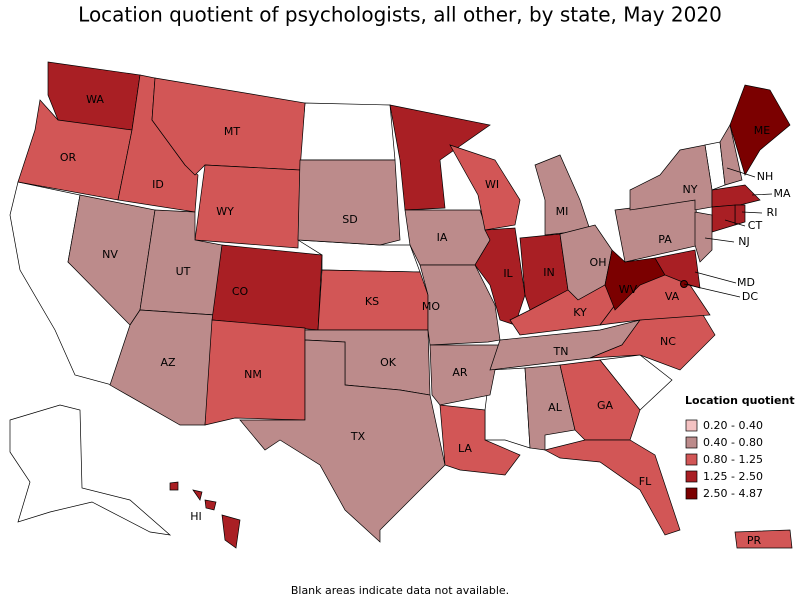 Image resolution: width=800 pixels, height=600 pixels. Describe the element at coordinates (754, 540) in the screenshot. I see `state-label: PR` at that location.